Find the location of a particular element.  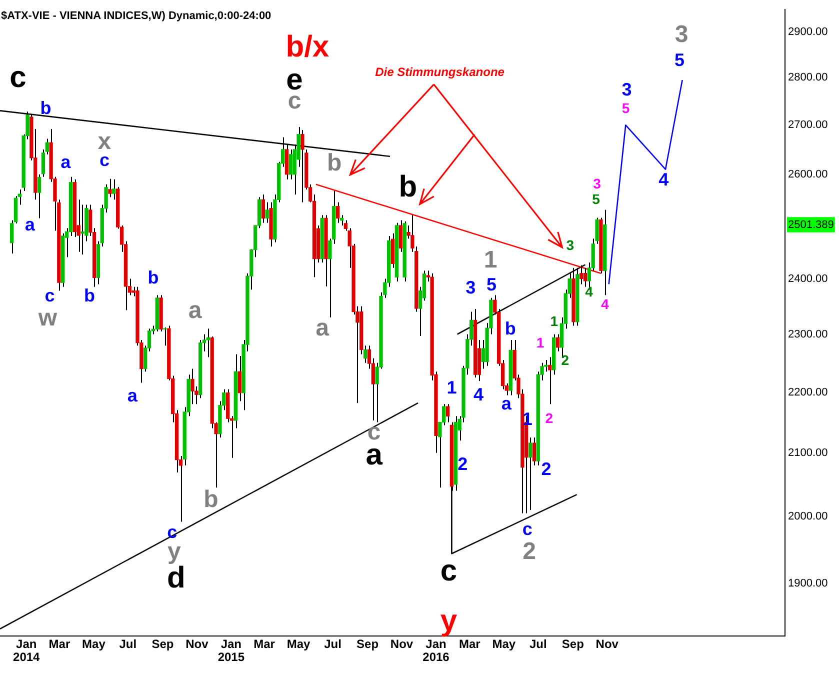

chart-title: $ATX-VIE - VIENNA INDICES,W) Dynamic,0:00-24:00 is located at coordinates (136, 16).